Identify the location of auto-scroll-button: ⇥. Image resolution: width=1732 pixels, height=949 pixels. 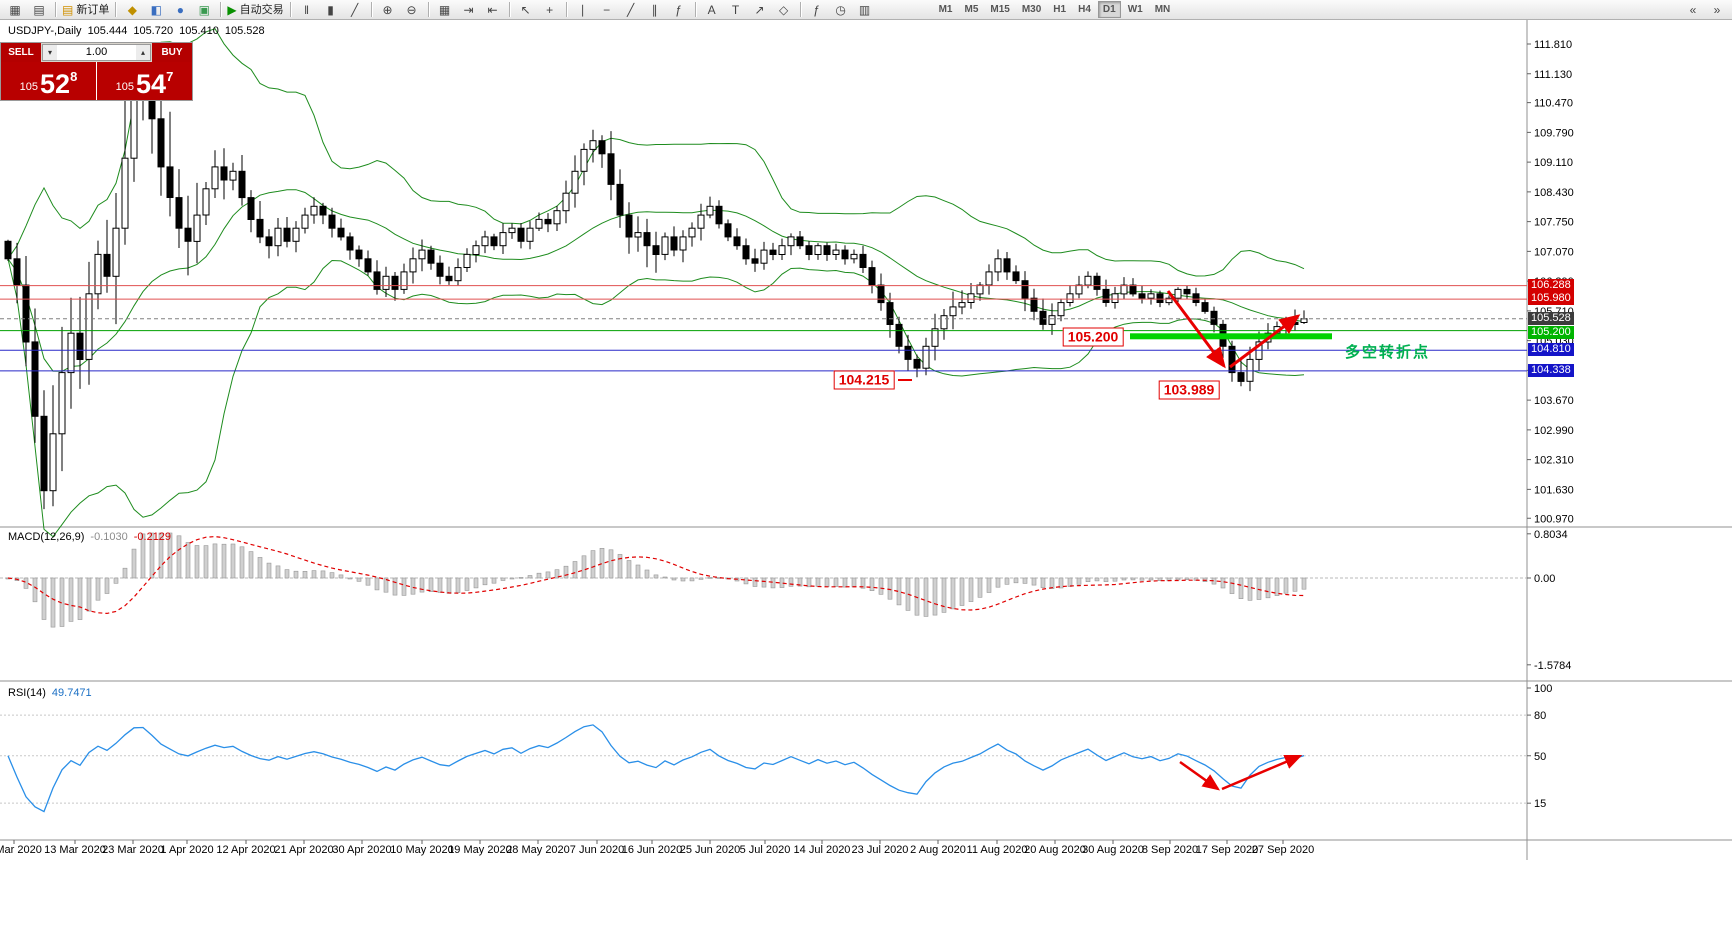
(469, 10).